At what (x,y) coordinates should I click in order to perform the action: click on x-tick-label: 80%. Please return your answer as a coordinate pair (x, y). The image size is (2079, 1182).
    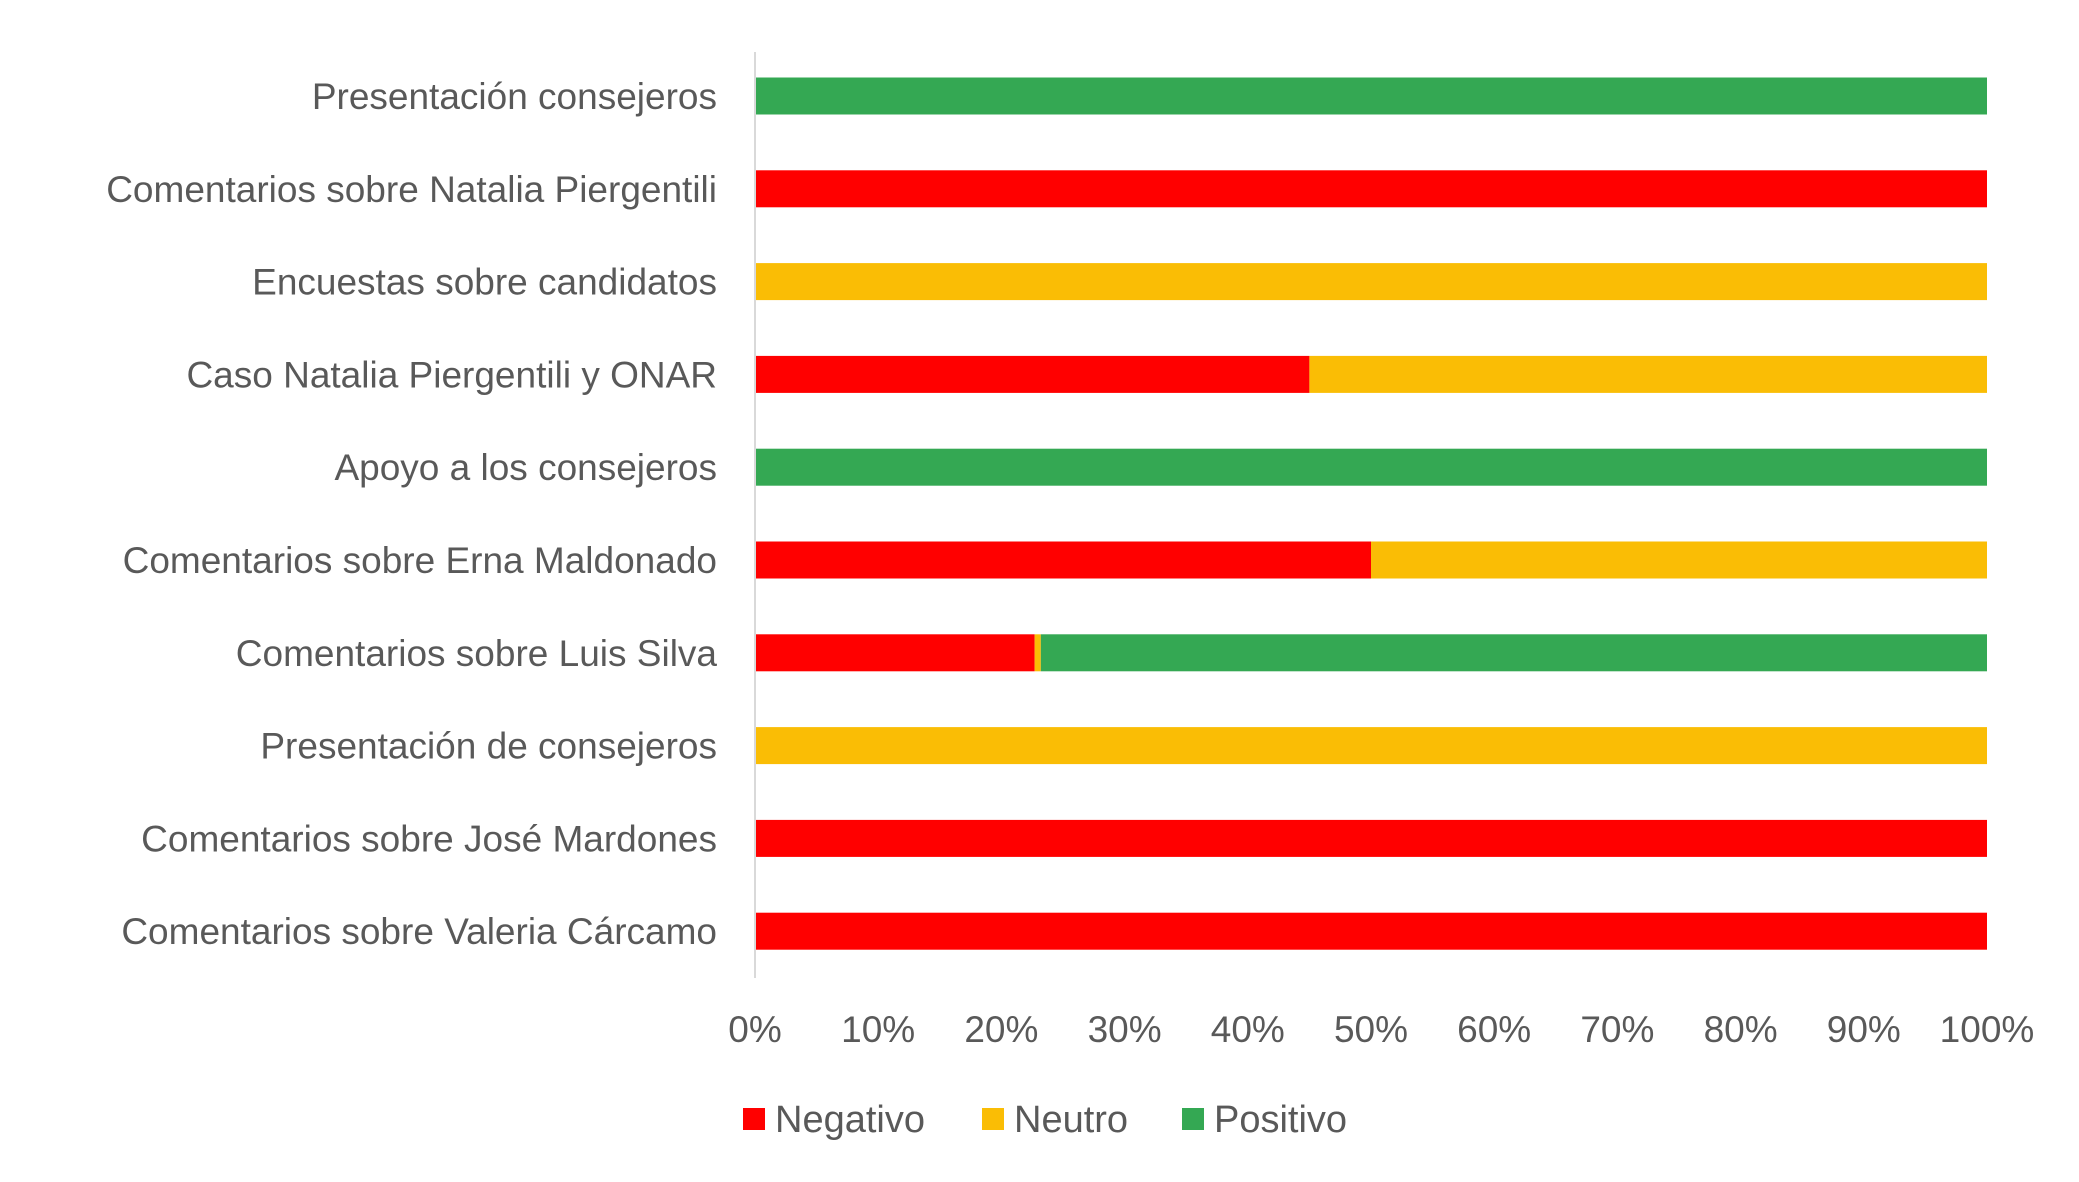
    Looking at the image, I should click on (1741, 1029).